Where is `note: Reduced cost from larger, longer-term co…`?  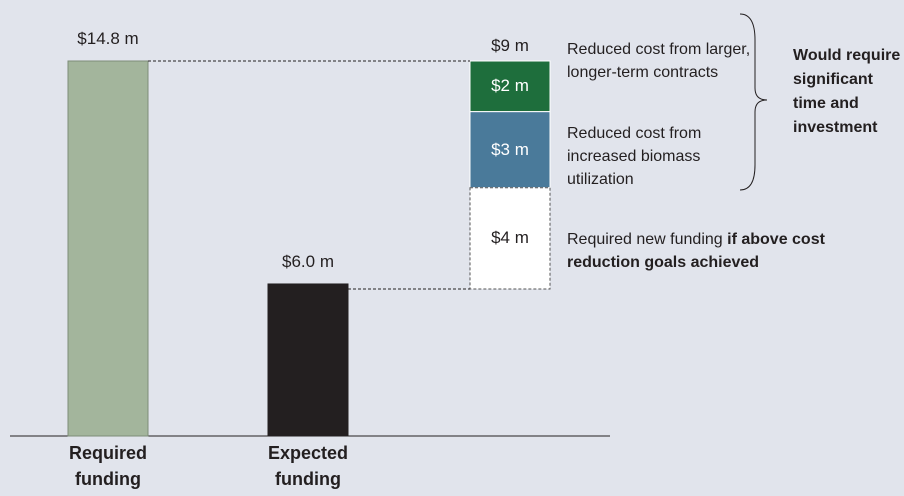
note: Reduced cost from larger, longer-term co… is located at coordinates (659, 61).